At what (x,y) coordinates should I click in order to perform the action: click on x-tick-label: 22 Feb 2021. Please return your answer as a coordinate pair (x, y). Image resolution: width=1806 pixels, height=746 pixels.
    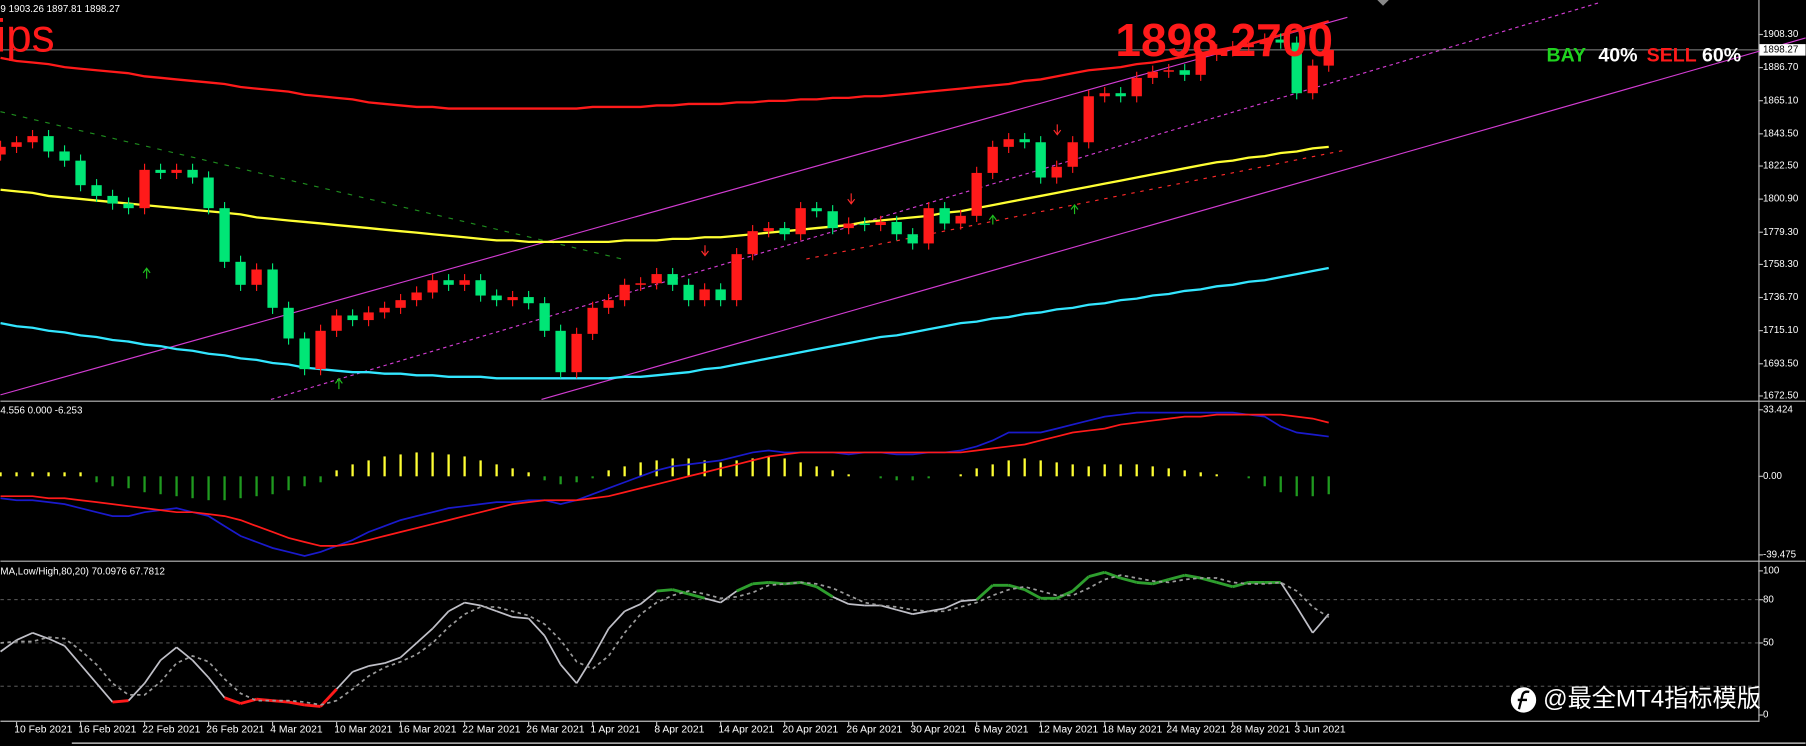
    Looking at the image, I should click on (171, 730).